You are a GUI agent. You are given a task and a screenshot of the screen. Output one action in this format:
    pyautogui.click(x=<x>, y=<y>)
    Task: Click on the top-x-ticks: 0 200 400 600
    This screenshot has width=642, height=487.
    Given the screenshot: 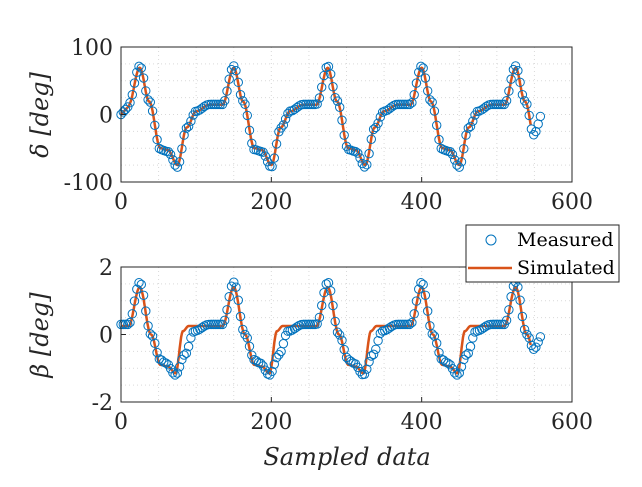 What is the action you would take?
    pyautogui.click(x=353, y=196)
    